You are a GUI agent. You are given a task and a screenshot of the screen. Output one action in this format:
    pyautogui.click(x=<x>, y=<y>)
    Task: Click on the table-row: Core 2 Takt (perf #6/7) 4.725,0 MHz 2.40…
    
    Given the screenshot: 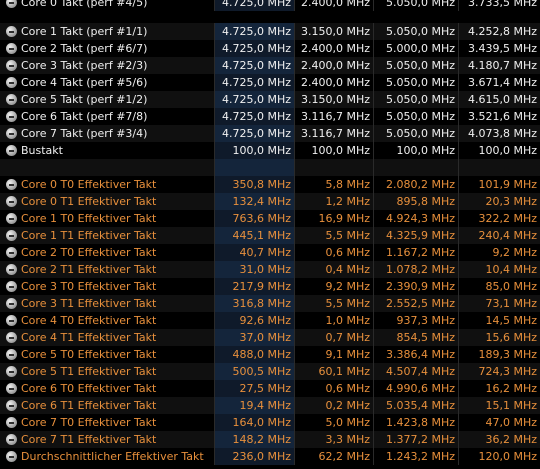 What is the action you would take?
    pyautogui.click(x=270, y=48)
    